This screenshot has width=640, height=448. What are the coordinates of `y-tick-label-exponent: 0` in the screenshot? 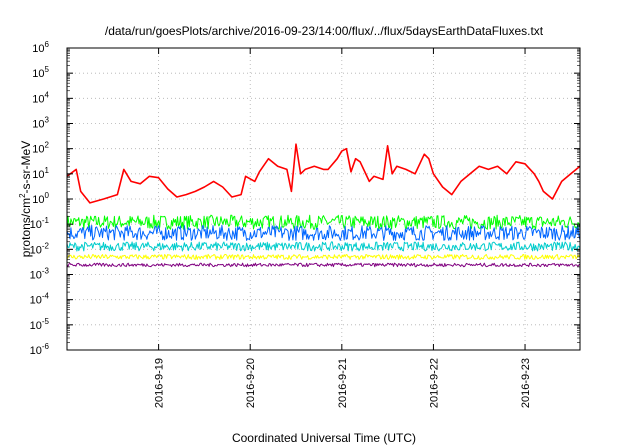 It's located at (47, 195).